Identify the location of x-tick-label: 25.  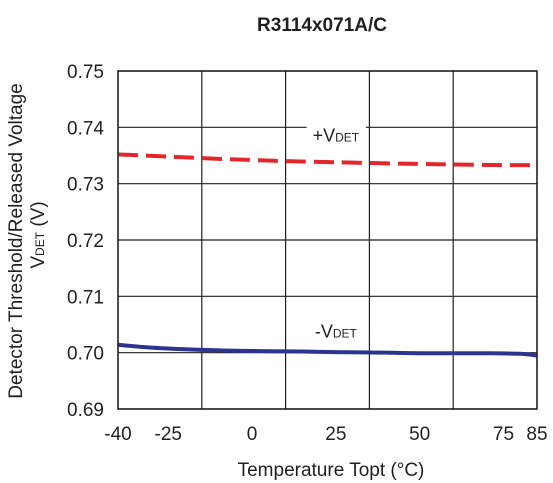
(335, 434).